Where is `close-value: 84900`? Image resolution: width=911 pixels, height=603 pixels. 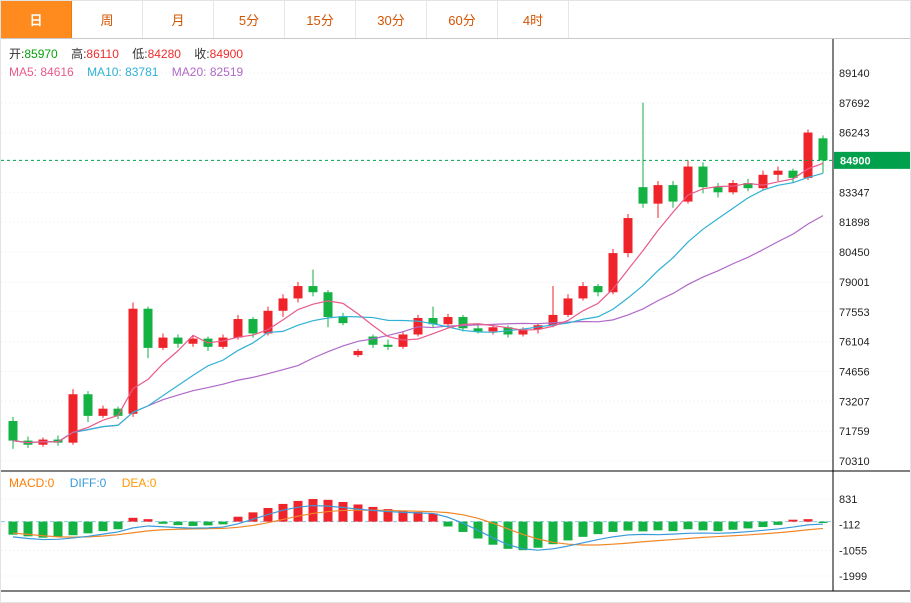 close-value: 84900 is located at coordinates (226, 54).